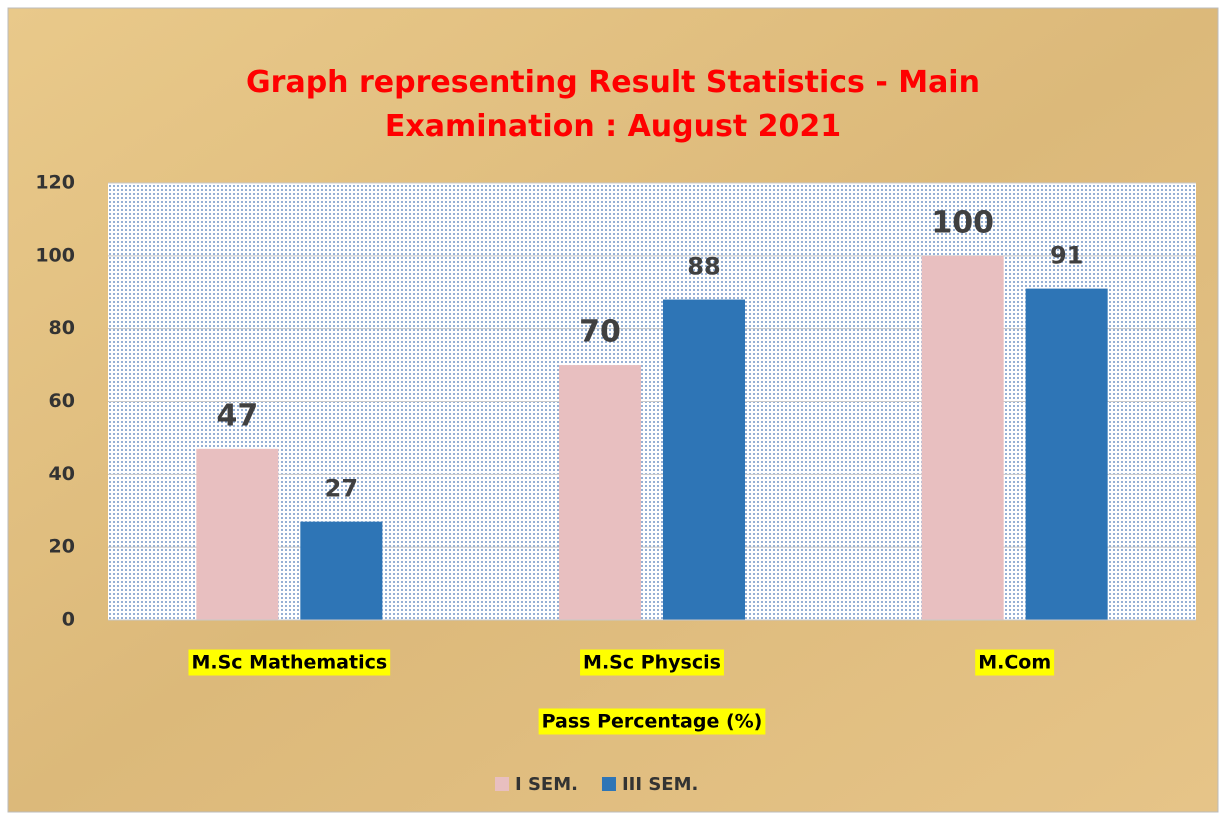 The image size is (1226, 820). Describe the element at coordinates (703, 267) in the screenshot. I see `data-label: 88` at that location.